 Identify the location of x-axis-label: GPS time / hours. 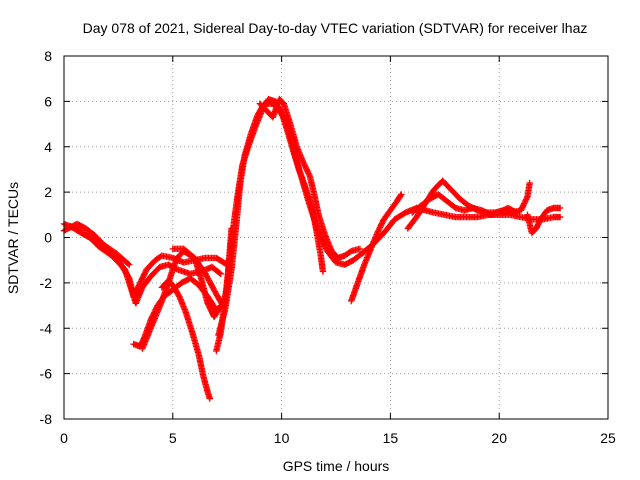
(336, 466).